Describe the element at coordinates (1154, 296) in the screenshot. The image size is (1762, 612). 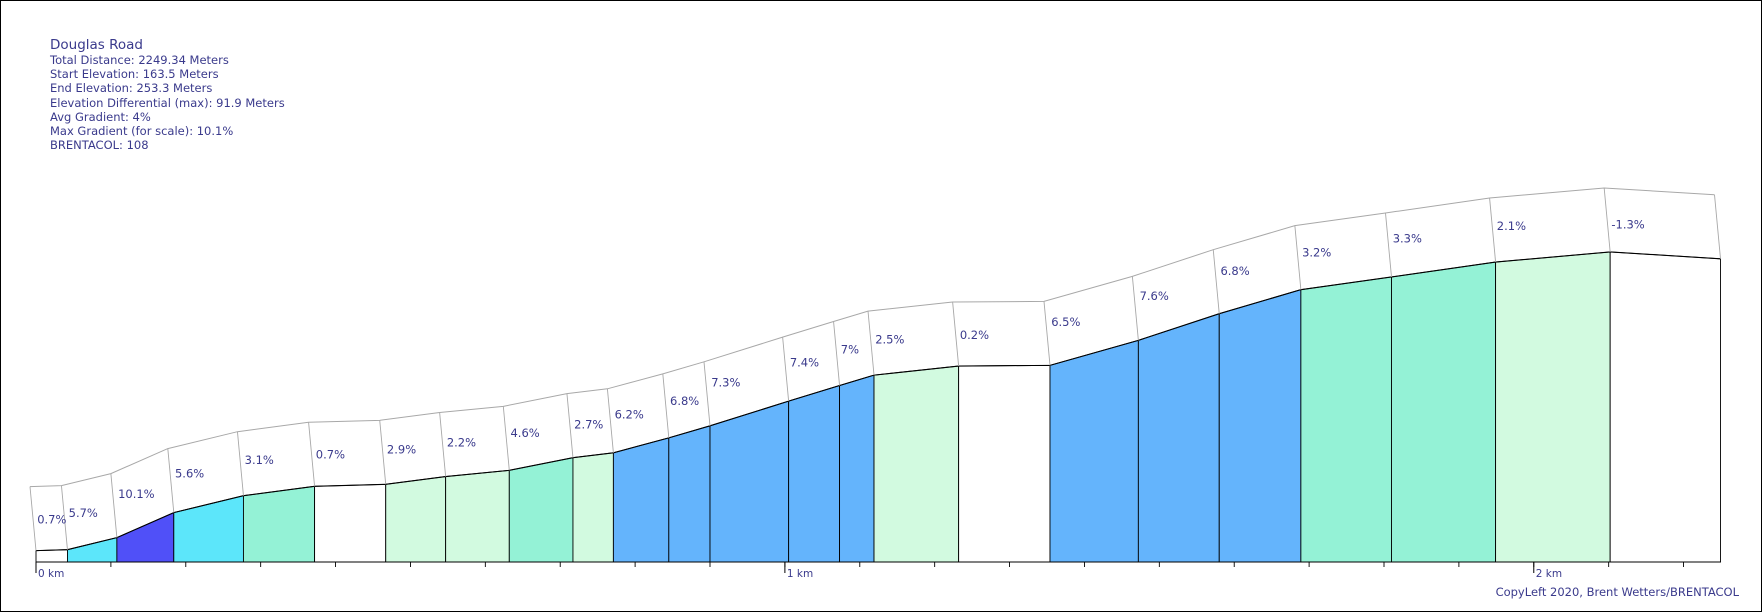
I see `grade-label: 7.6%` at that location.